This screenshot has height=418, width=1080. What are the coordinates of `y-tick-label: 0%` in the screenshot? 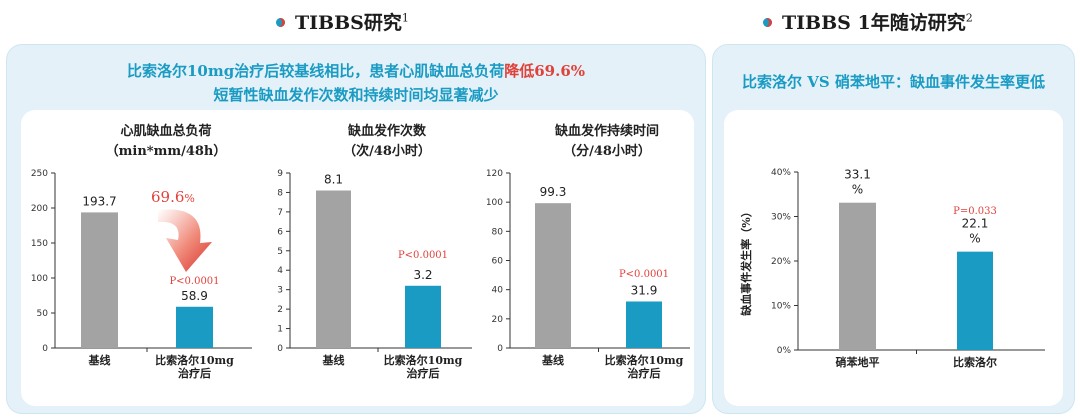 It's located at (784, 351).